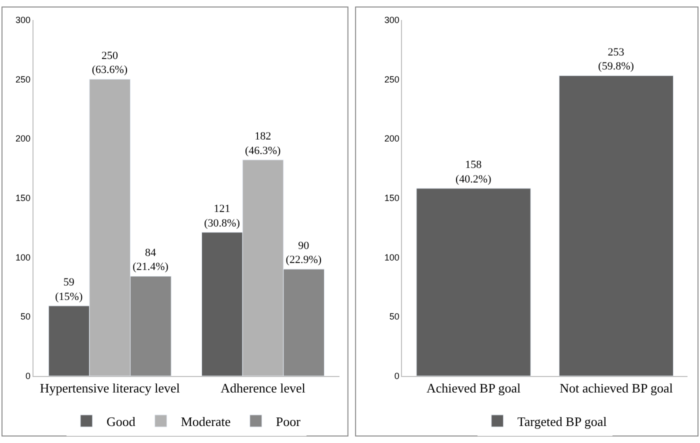 The height and width of the screenshot is (443, 700). Describe the element at coordinates (617, 388) in the screenshot. I see `x-tick-label: Not achieved BP goal` at that location.